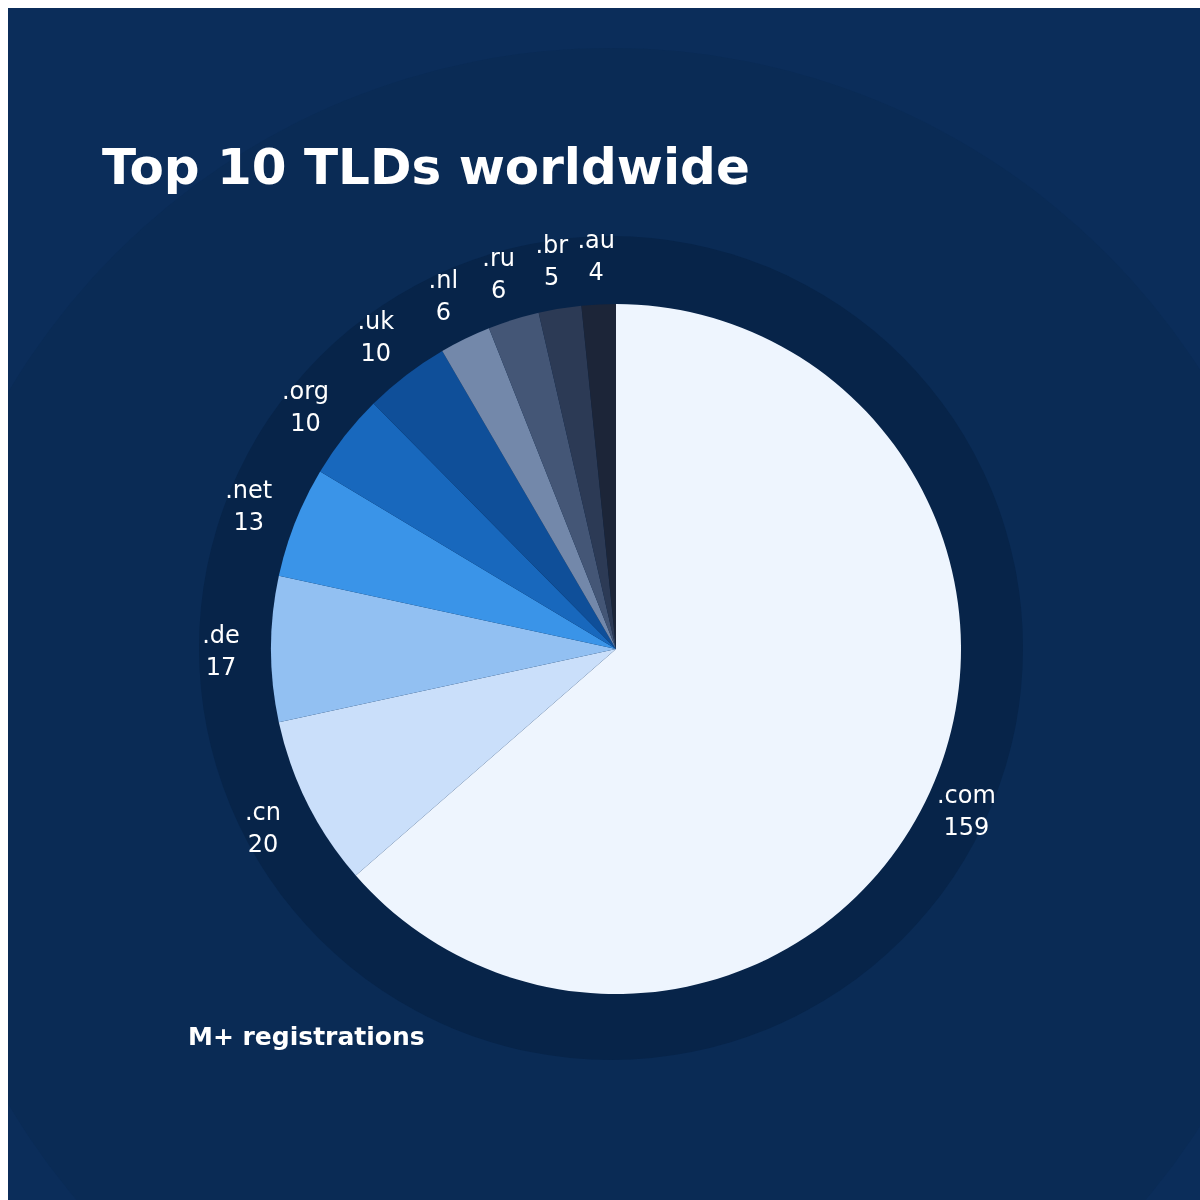  What do you see at coordinates (221, 667) in the screenshot?
I see `data-label: 17` at bounding box center [221, 667].